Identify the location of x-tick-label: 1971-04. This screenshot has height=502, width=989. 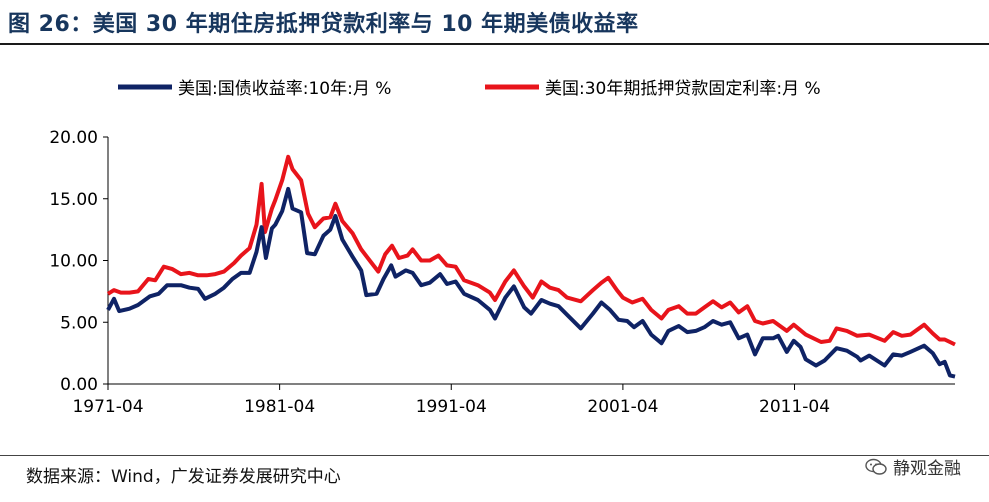
(107, 407).